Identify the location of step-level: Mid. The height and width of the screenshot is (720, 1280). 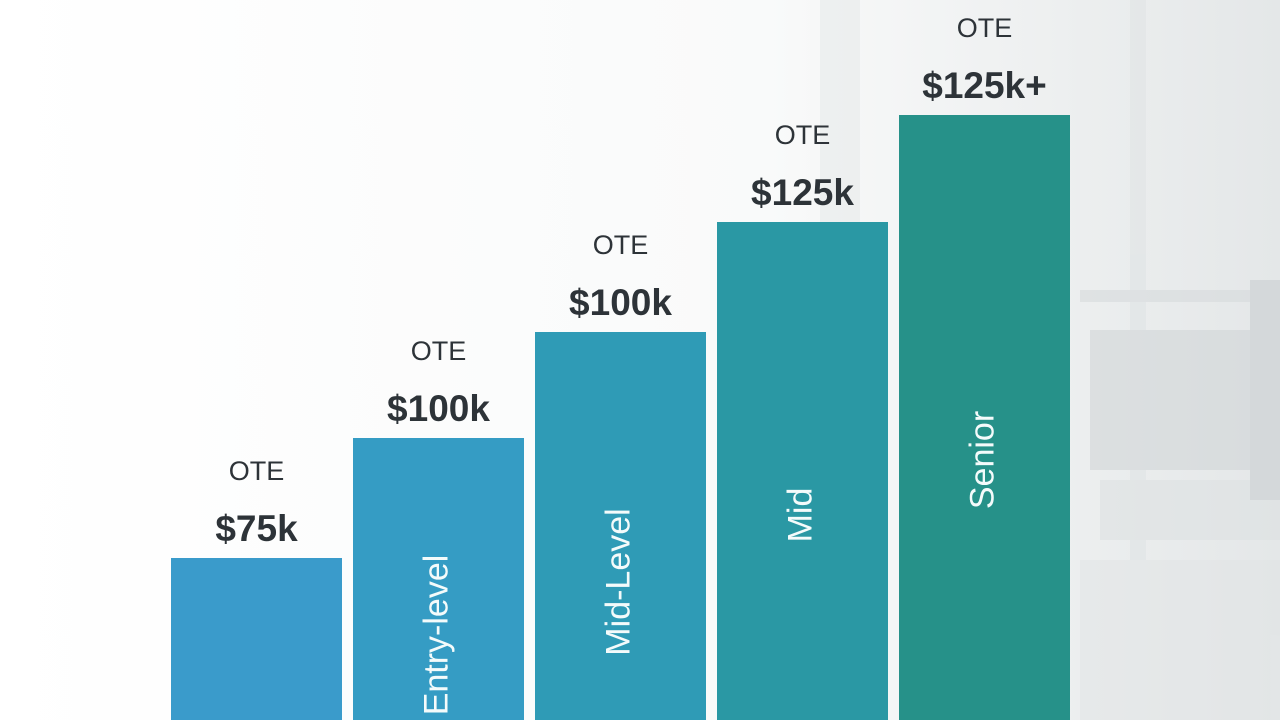
(800, 515).